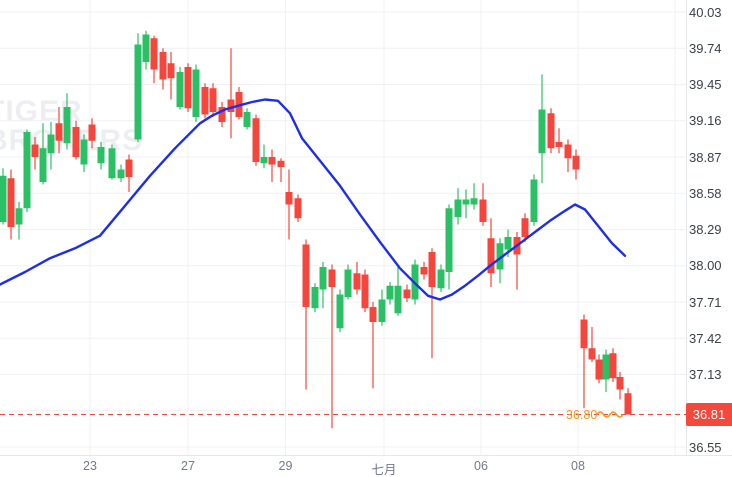 The height and width of the screenshot is (477, 732). I want to click on y-axis-label: 37.71, so click(705, 302).